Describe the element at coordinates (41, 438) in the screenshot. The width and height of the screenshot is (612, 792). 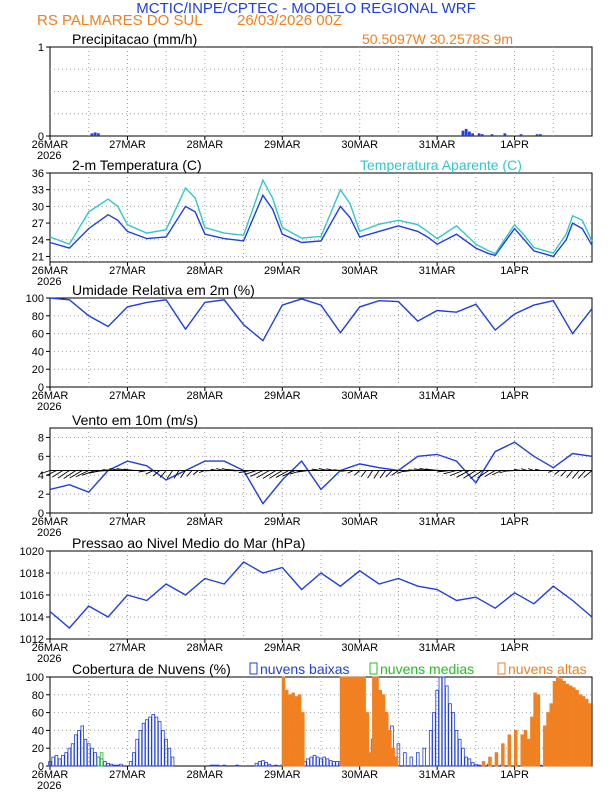
I see `y-tick-label: 8` at that location.